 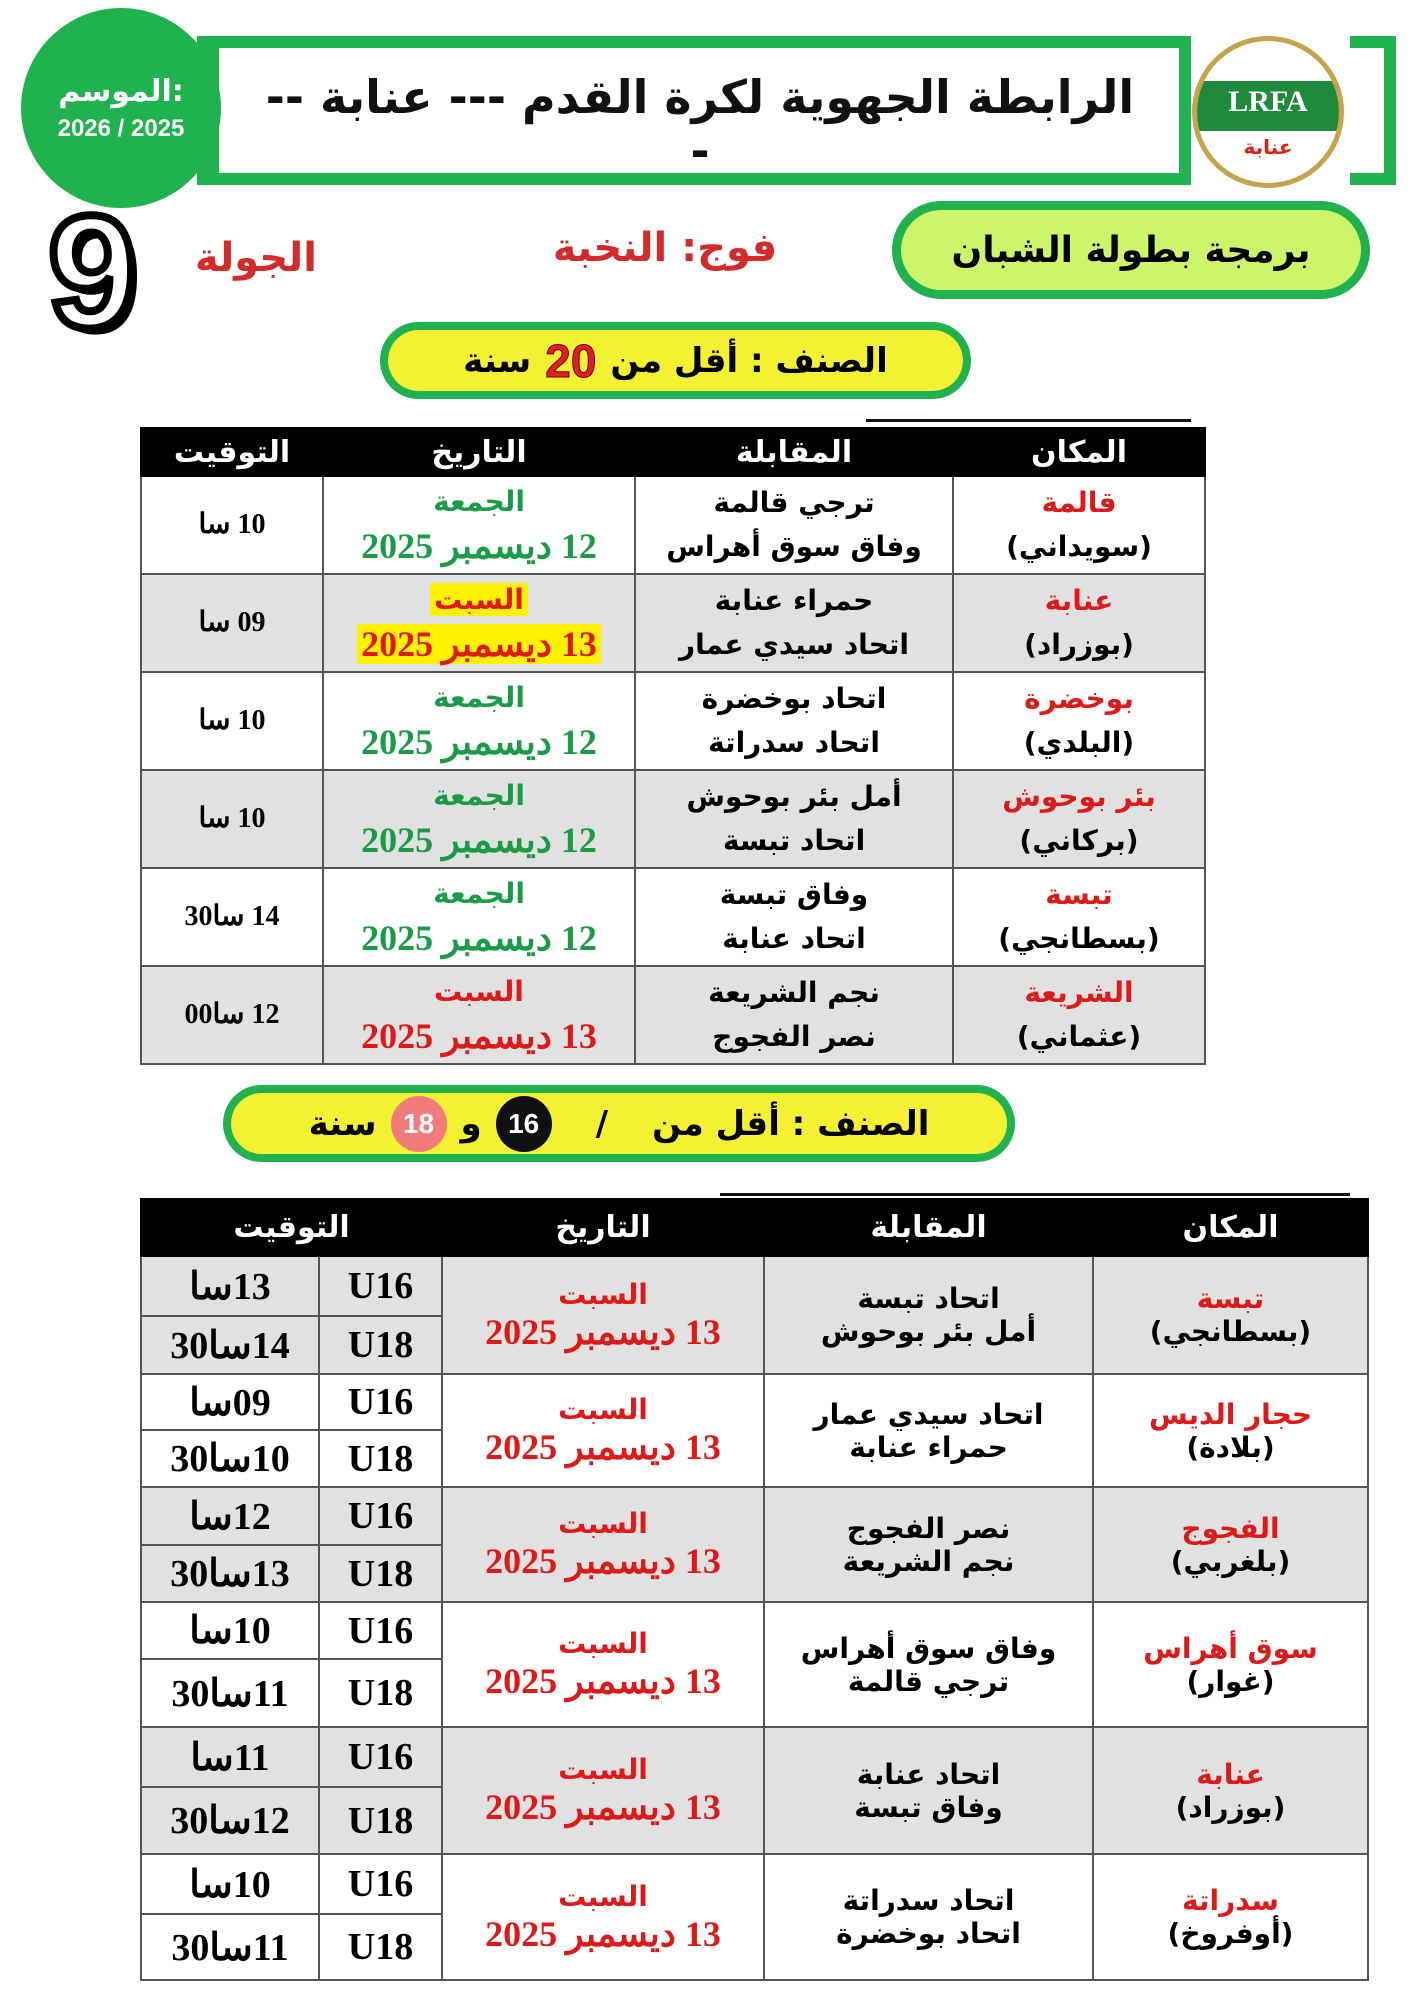 I want to click on home-team: ترجي قالمة, so click(x=794, y=502).